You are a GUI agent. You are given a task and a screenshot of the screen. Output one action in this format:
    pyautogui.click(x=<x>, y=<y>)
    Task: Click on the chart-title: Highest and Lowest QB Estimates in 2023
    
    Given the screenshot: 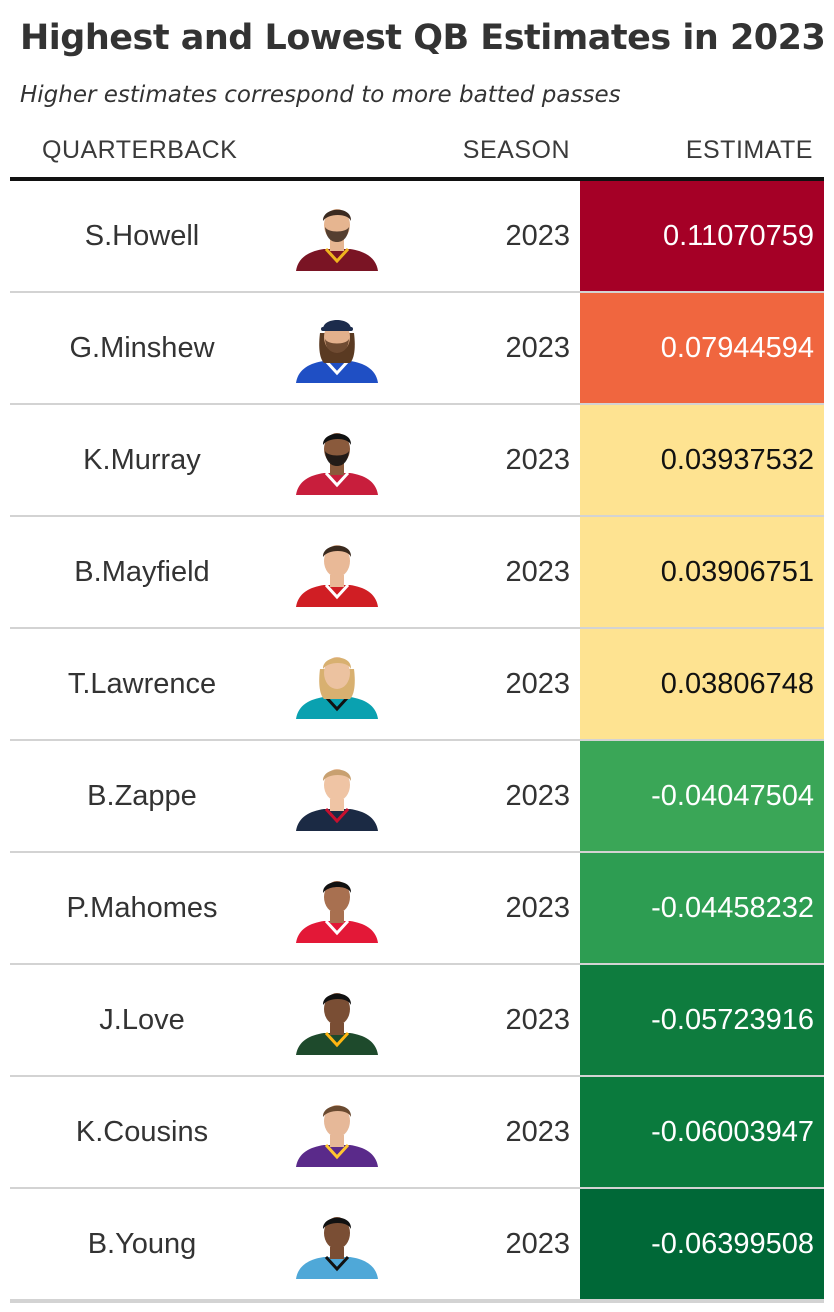 What is the action you would take?
    pyautogui.click(x=423, y=38)
    